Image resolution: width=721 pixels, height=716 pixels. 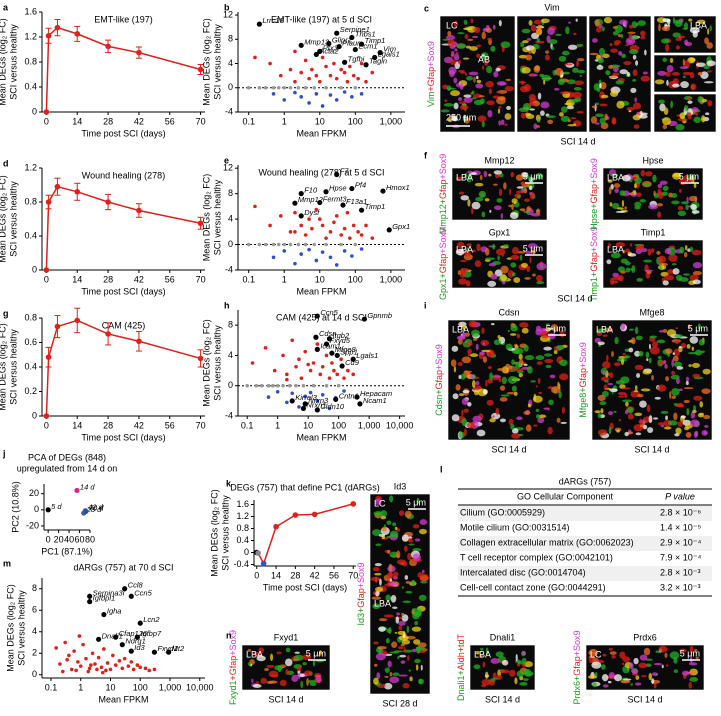 What do you see at coordinates (206, 62) in the screenshot?
I see `y-axis-label: Mean DEGs (log₂ FC)` at bounding box center [206, 62].